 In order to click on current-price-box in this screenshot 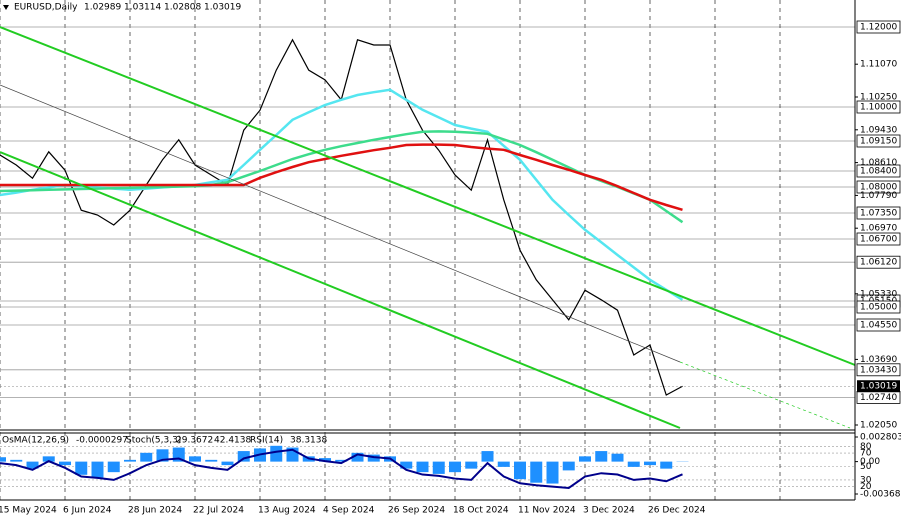, I will do `click(878, 386)`.